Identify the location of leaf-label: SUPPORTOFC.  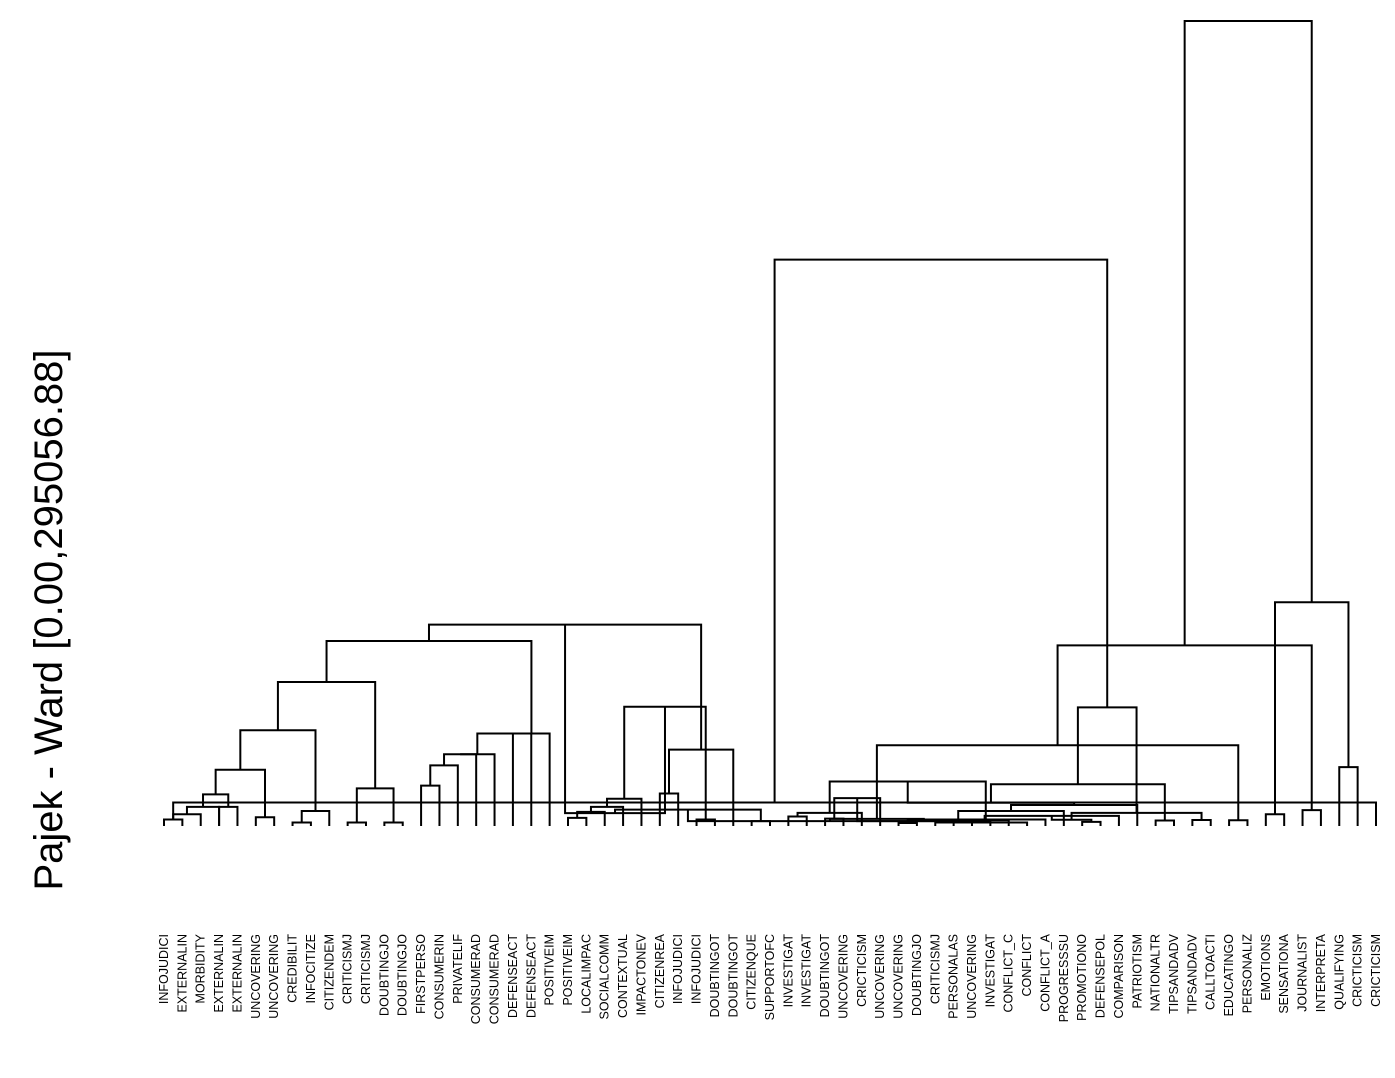
(770, 977).